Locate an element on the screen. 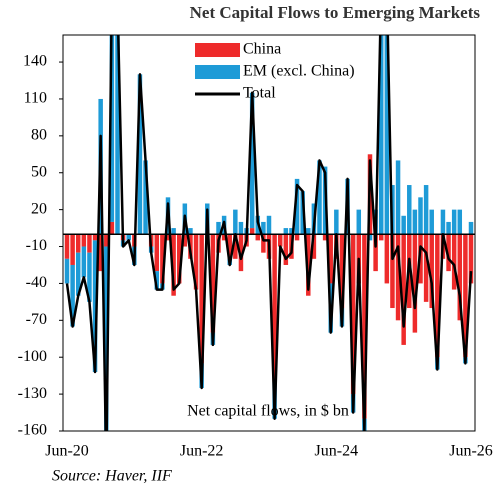 This screenshot has width=494, height=491. y-tick-label: 140 is located at coordinates (35, 61).